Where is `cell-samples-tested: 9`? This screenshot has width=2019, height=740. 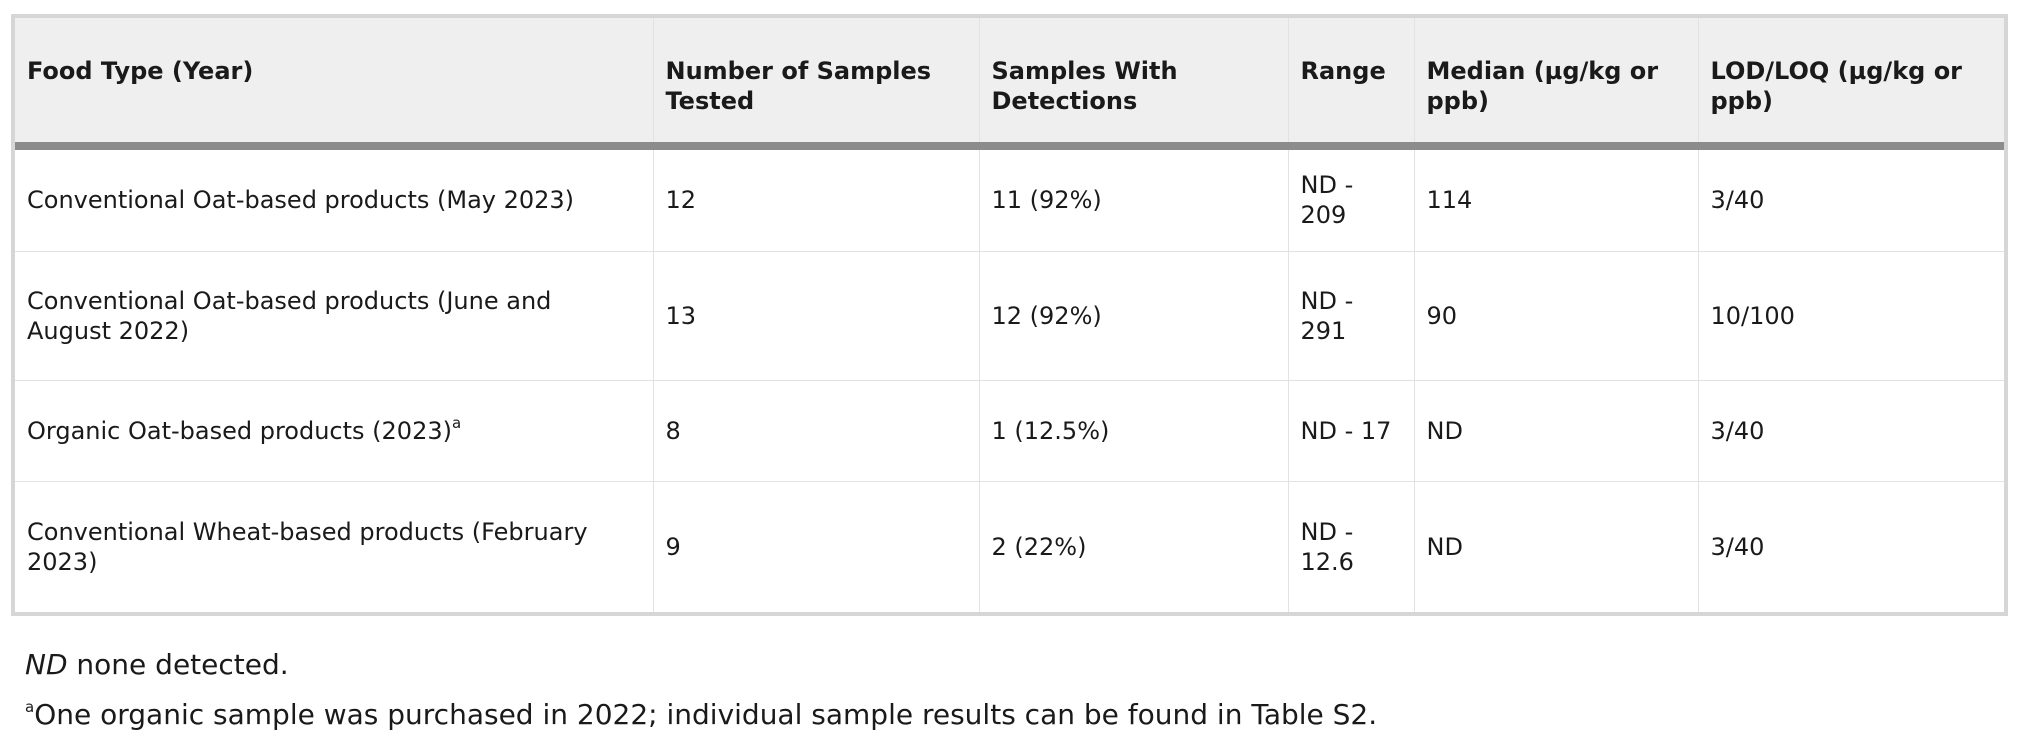 cell-samples-tested: 9 is located at coordinates (816, 546).